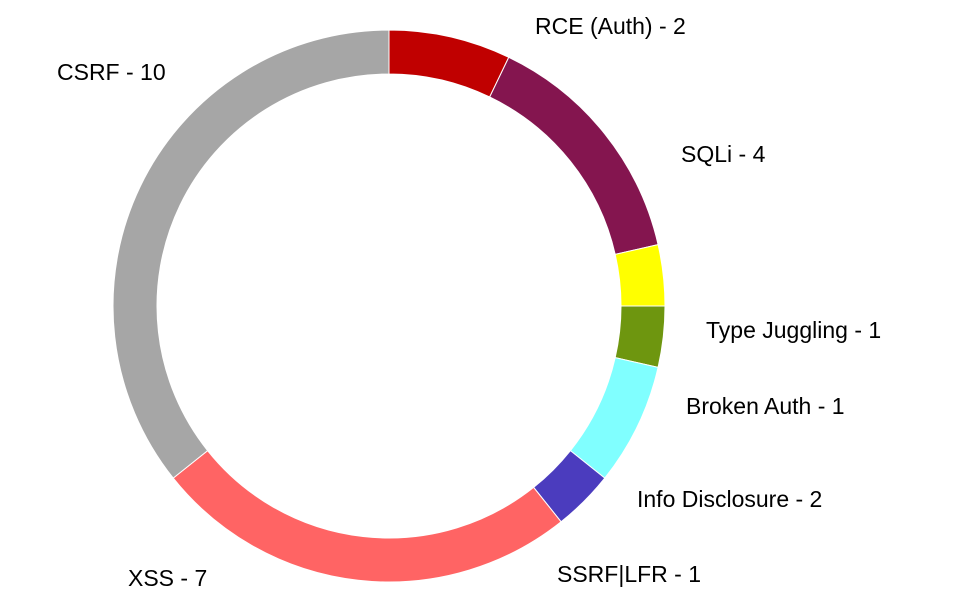  I want to click on label-type-juggling: Type Juggling - 1, so click(793, 330).